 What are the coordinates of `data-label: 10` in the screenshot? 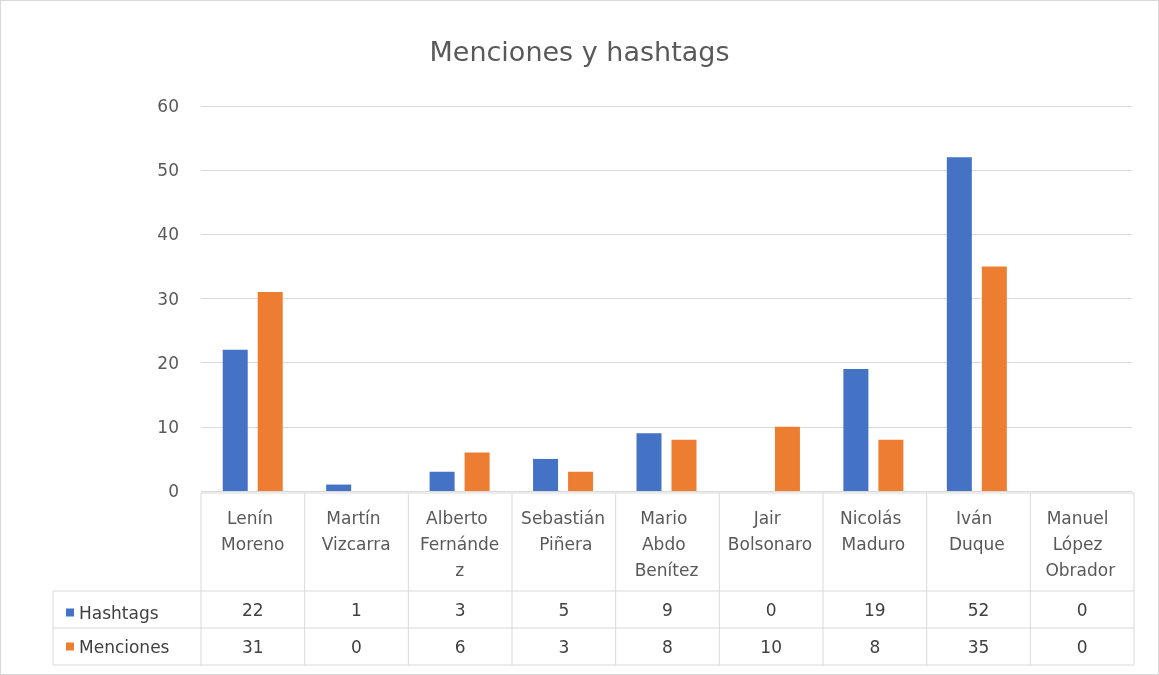 It's located at (771, 646).